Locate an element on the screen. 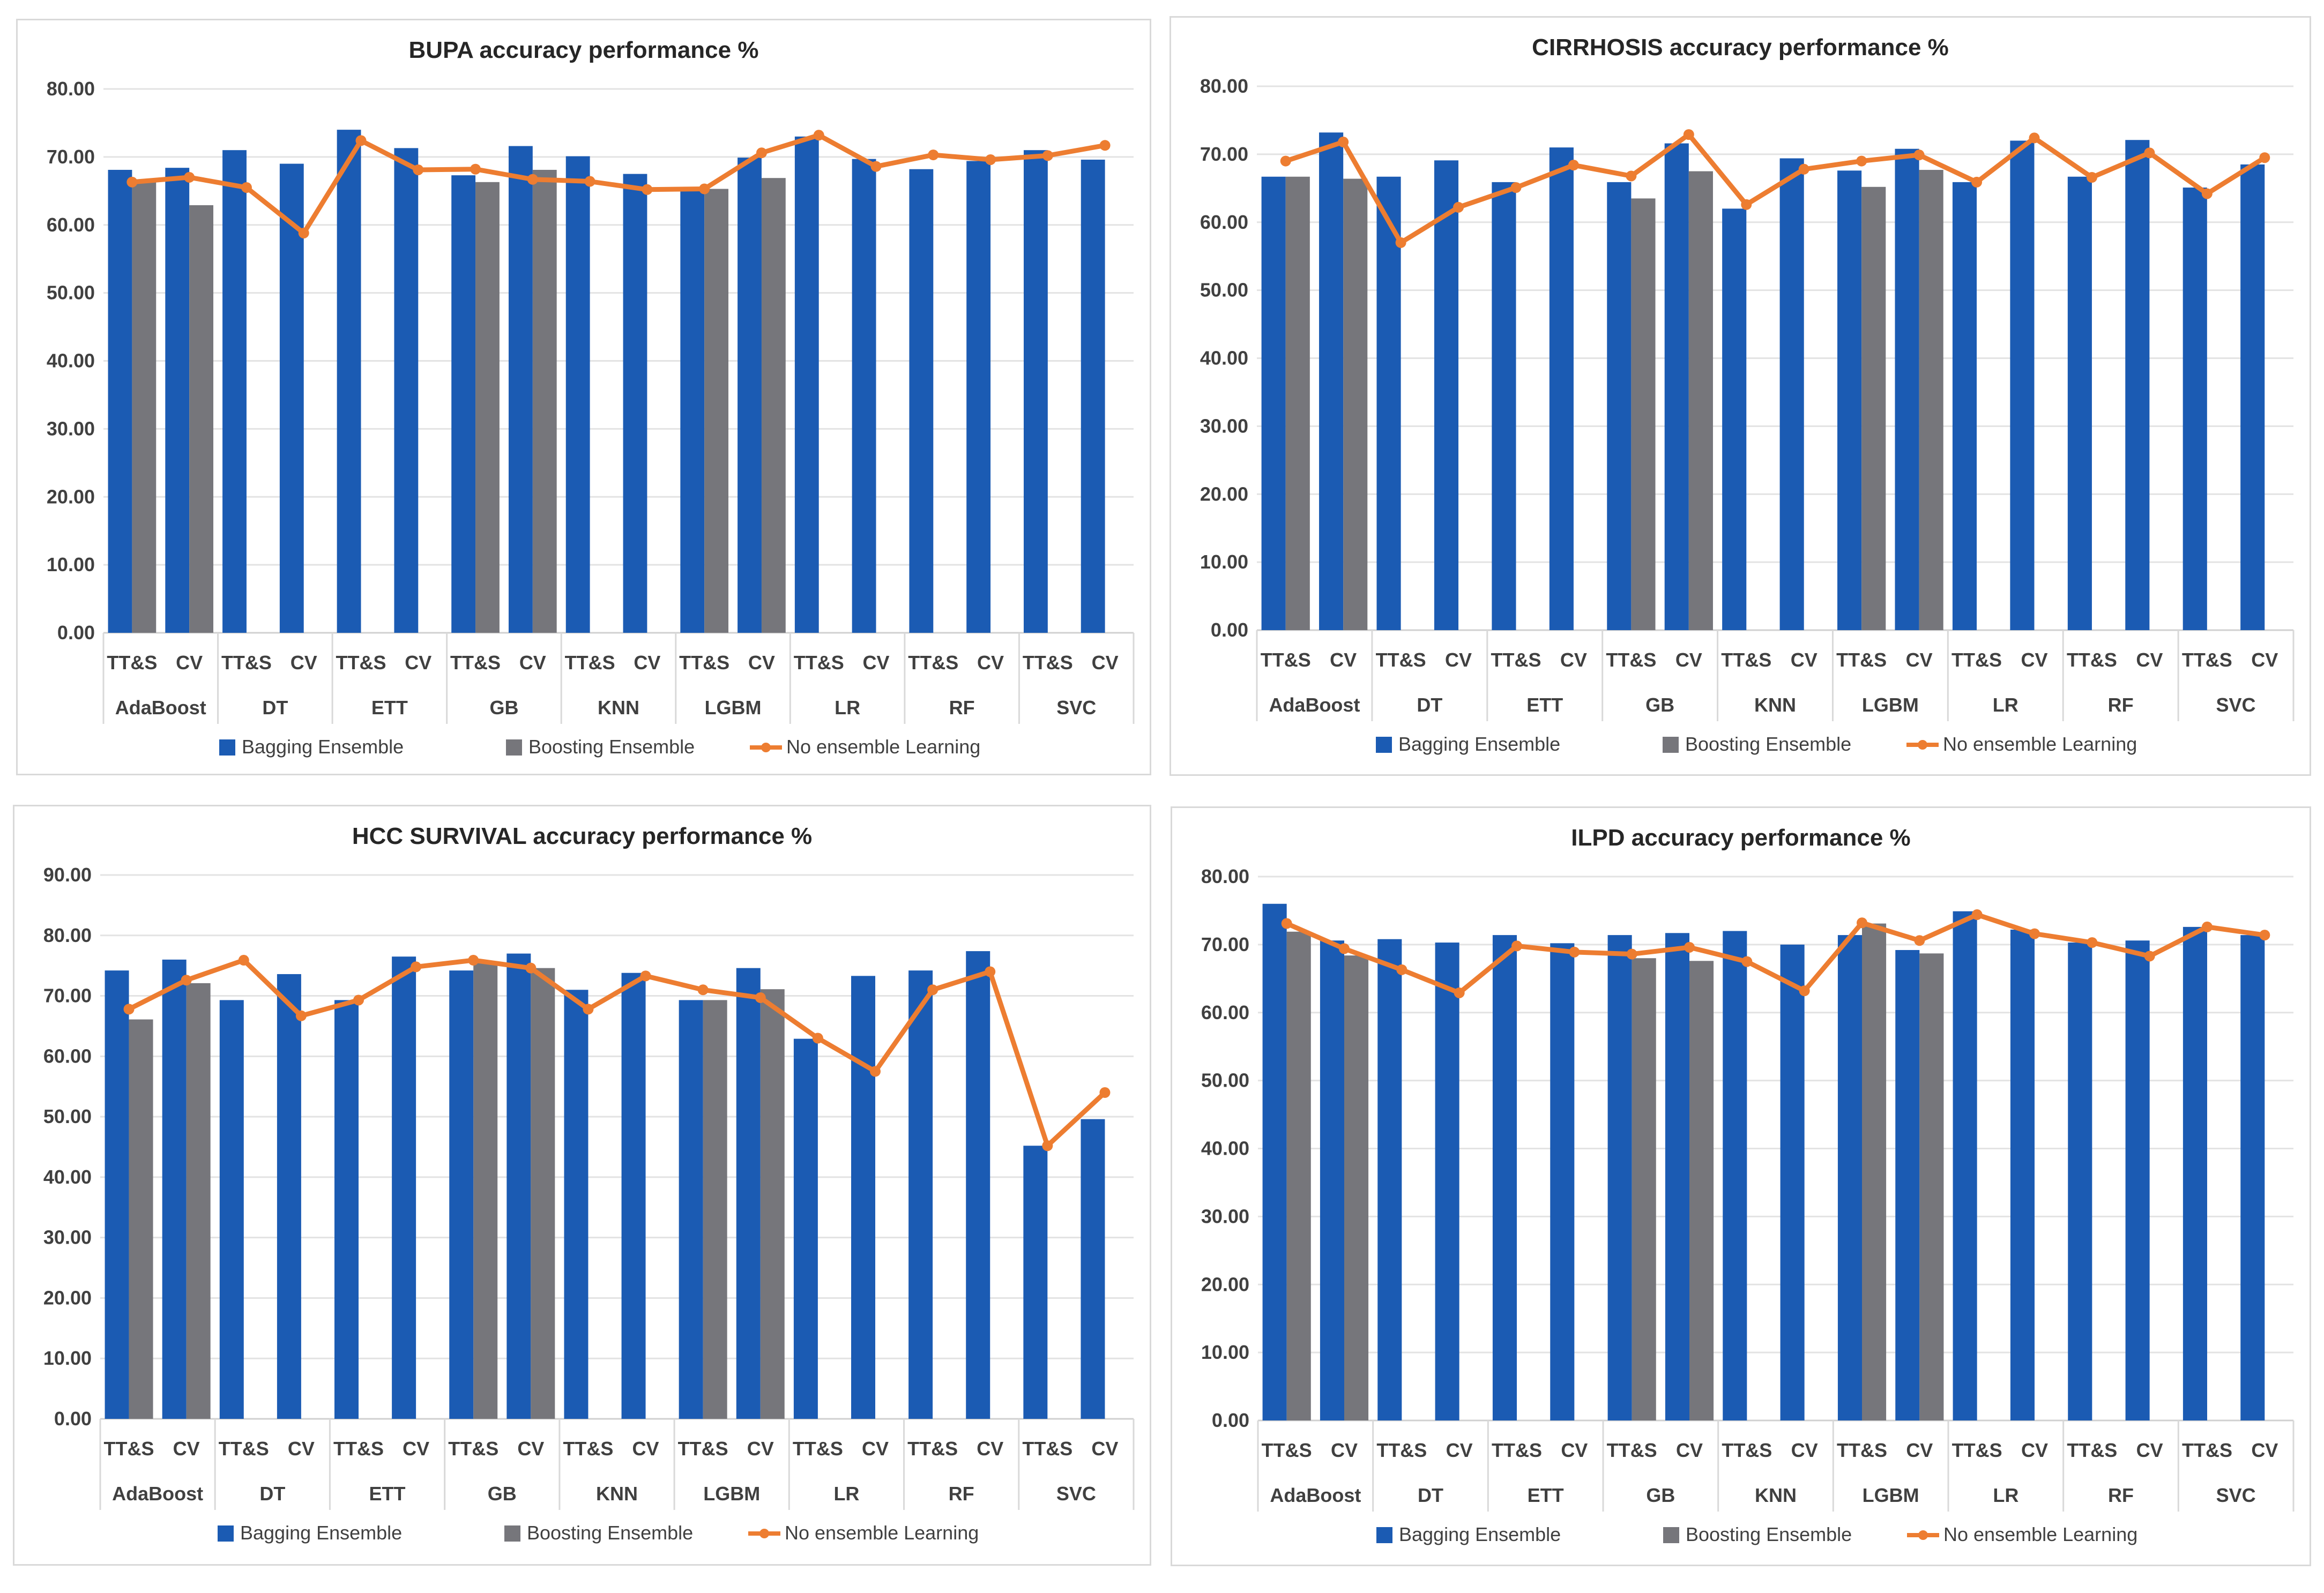 The image size is (2324, 1593). group-label: AdaBoost is located at coordinates (161, 708).